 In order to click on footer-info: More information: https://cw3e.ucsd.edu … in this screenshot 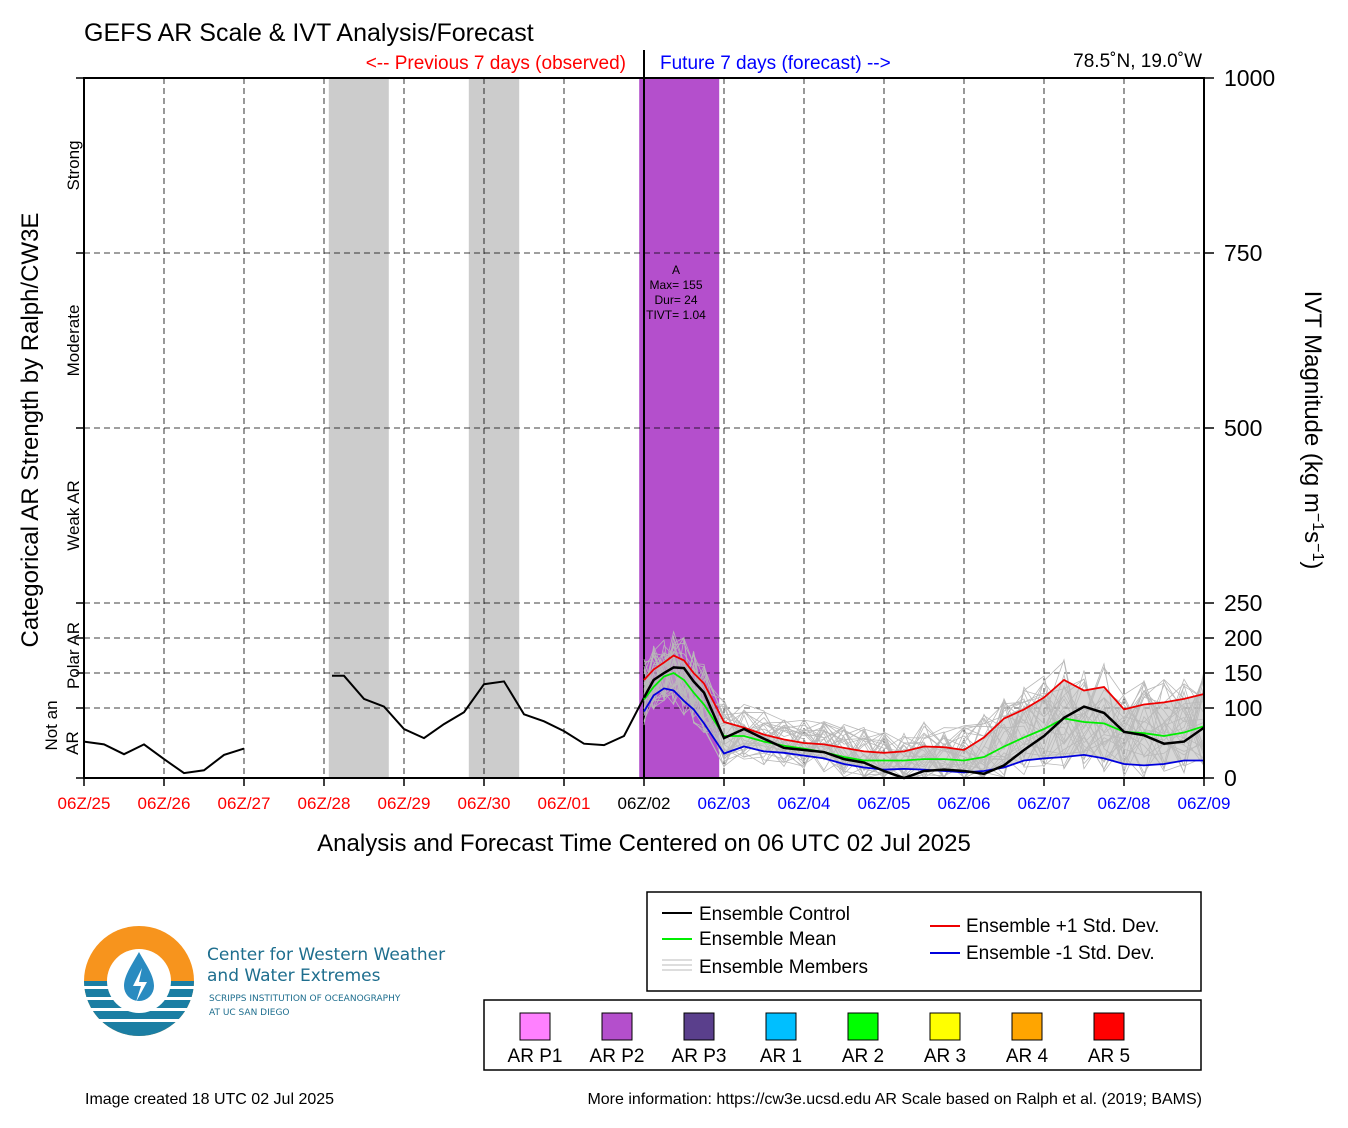, I will do `click(894, 1099)`.